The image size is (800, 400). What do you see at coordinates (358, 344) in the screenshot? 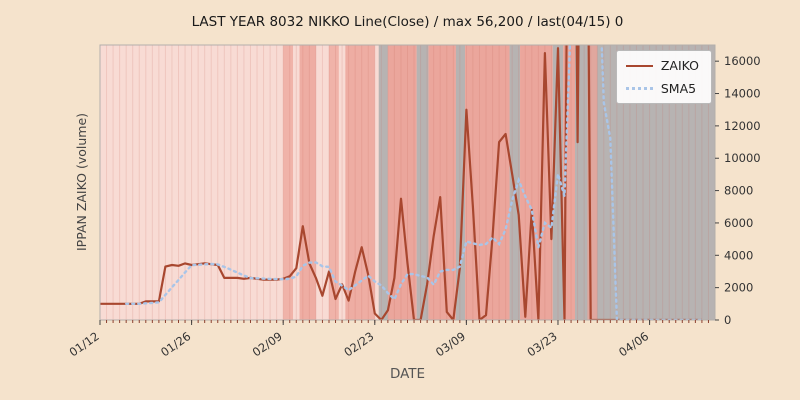
I see `svg-text: 02/23` at bounding box center [358, 344].